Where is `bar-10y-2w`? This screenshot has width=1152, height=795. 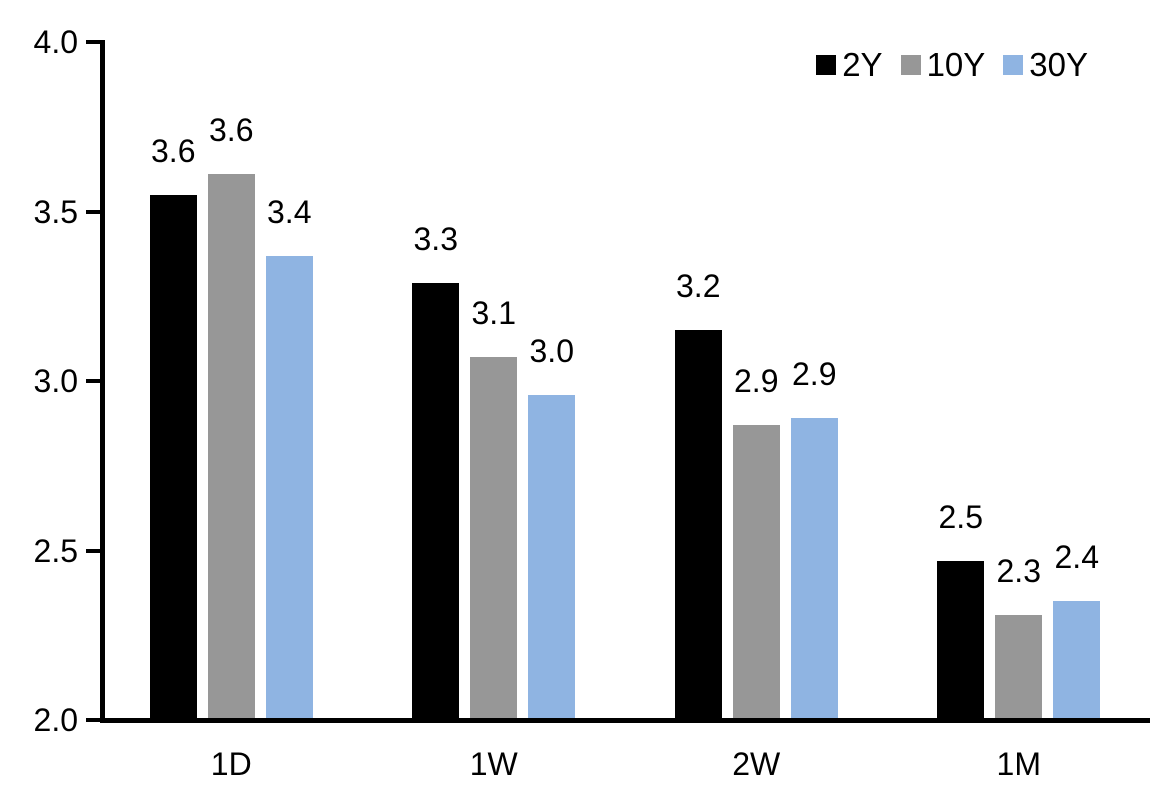 bar-10y-2w is located at coordinates (756, 571).